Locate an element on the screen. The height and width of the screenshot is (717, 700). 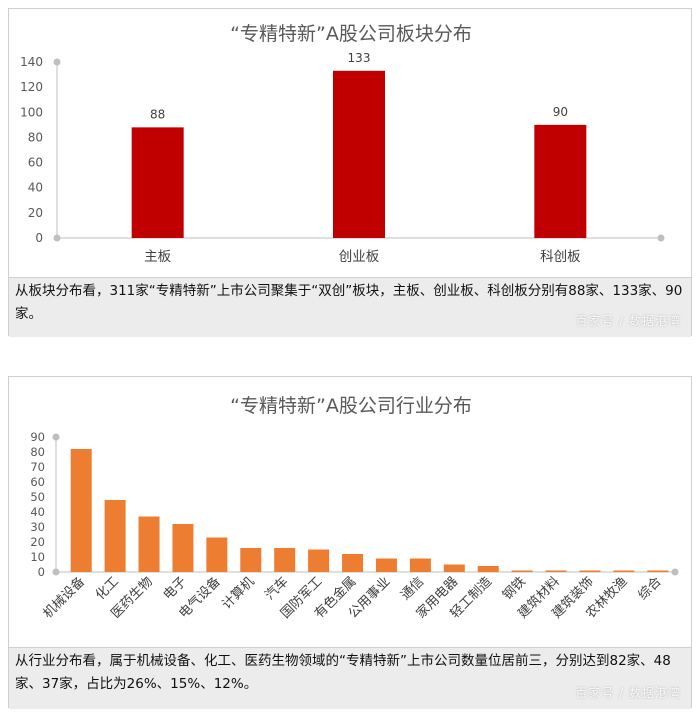
x-tick-label: 主板 is located at coordinates (157, 257).